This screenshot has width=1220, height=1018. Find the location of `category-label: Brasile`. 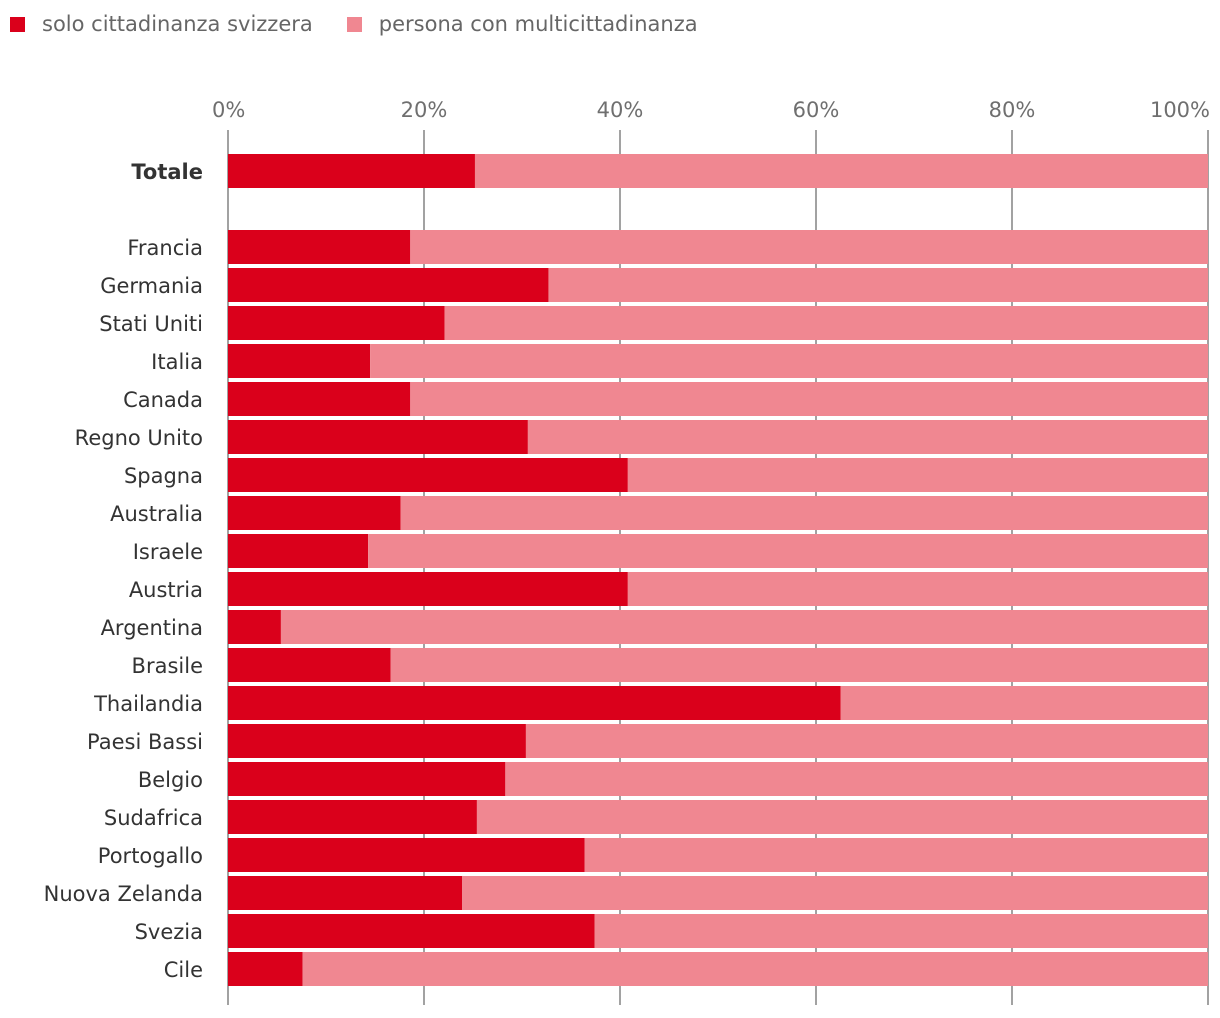

category-label: Brasile is located at coordinates (167, 666).